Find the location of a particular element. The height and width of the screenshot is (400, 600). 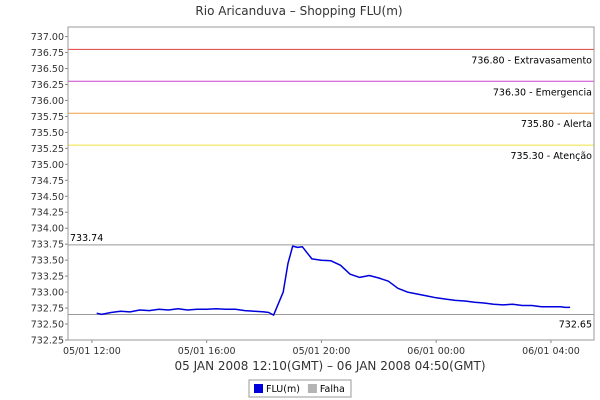

y-tick-label: 734.50 is located at coordinates (47, 197).